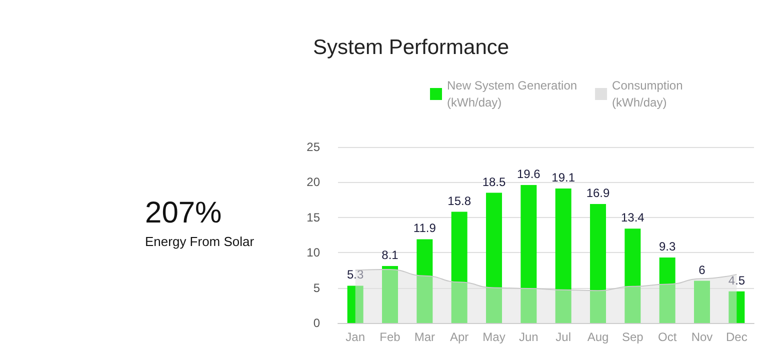 The width and height of the screenshot is (762, 348). Describe the element at coordinates (528, 337) in the screenshot. I see `x-tick-label: Jun` at that location.